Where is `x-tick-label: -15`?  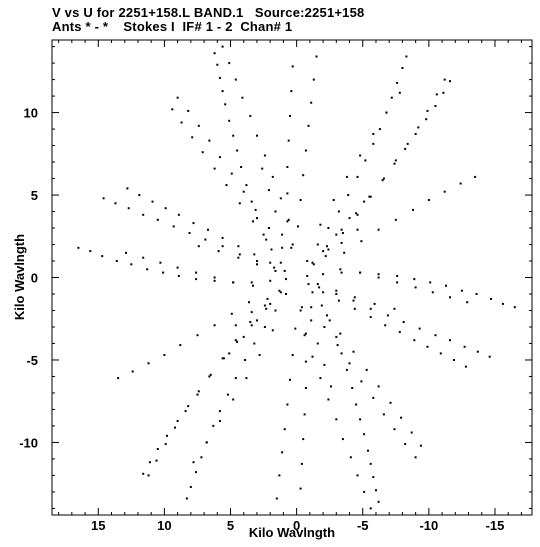
x-tick-label: -15 is located at coordinates (495, 525).